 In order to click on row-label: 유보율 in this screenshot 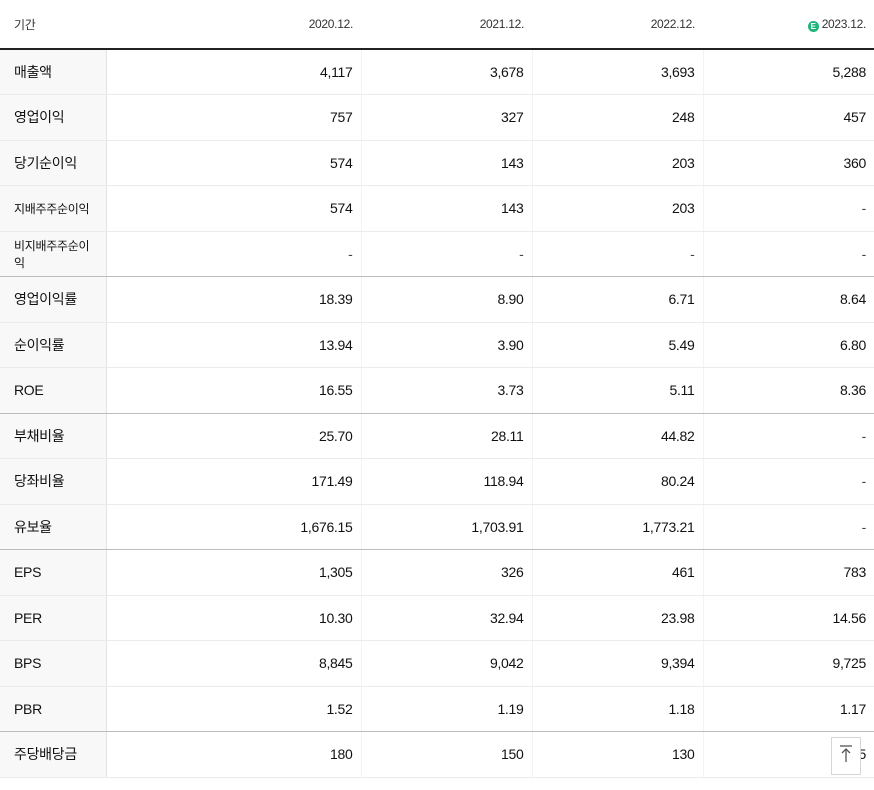, I will do `click(53, 527)`.